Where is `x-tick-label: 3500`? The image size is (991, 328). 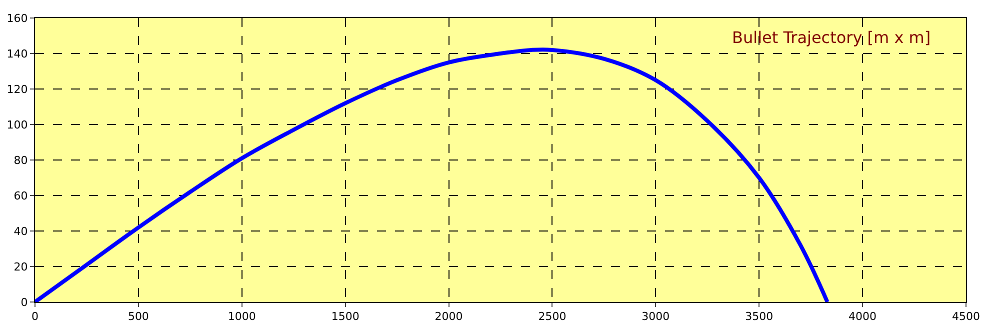
x-tick-label: 3500 is located at coordinates (759, 317).